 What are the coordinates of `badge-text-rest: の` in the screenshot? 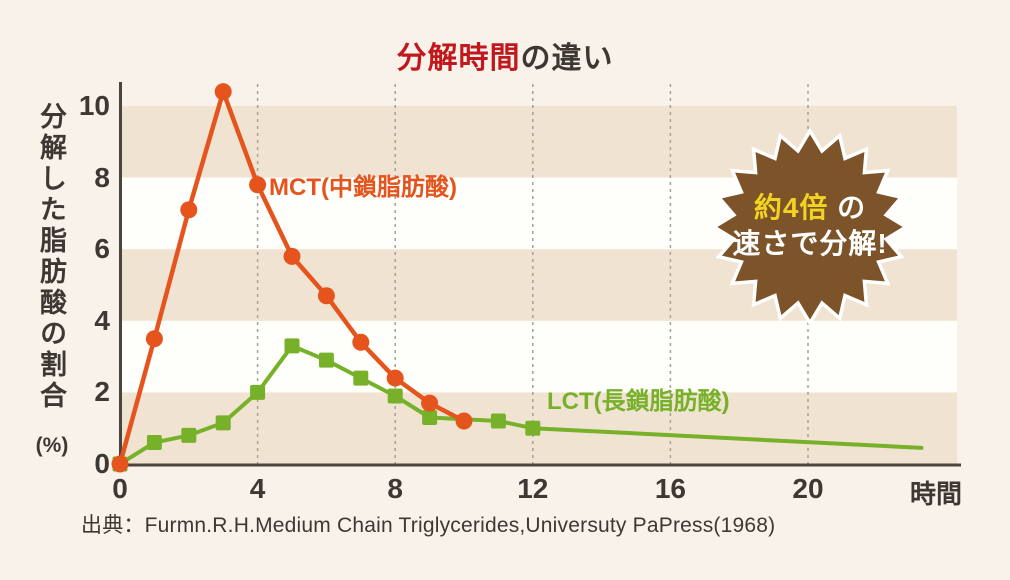 It's located at (851, 207).